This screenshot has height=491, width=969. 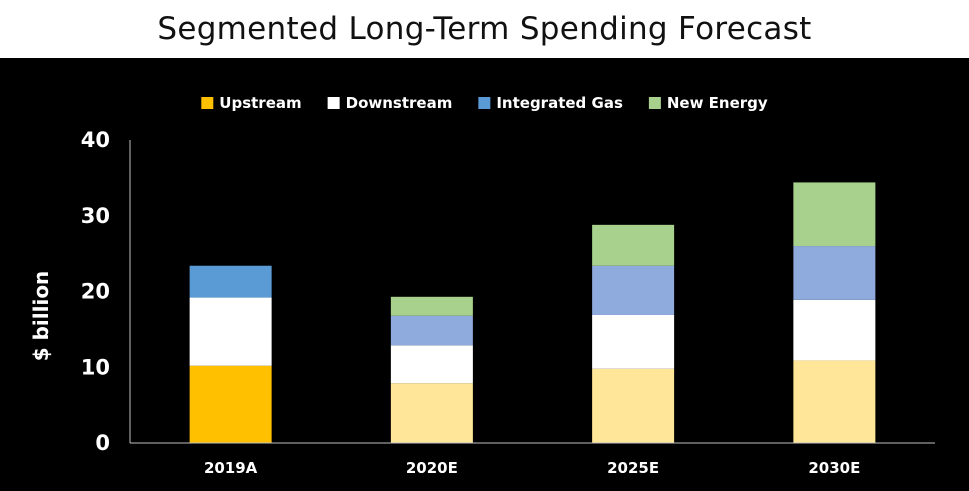 I want to click on y-tick-label: 40, so click(x=95, y=140).